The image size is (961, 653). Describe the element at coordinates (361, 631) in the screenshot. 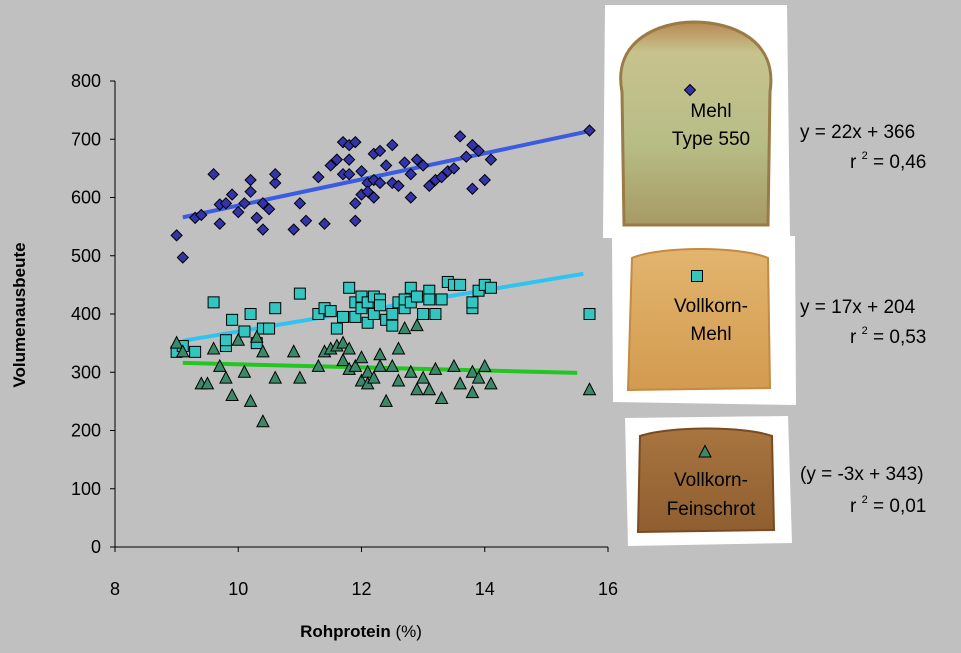

I see `x-axis-title: Rohprotein (%)` at that location.